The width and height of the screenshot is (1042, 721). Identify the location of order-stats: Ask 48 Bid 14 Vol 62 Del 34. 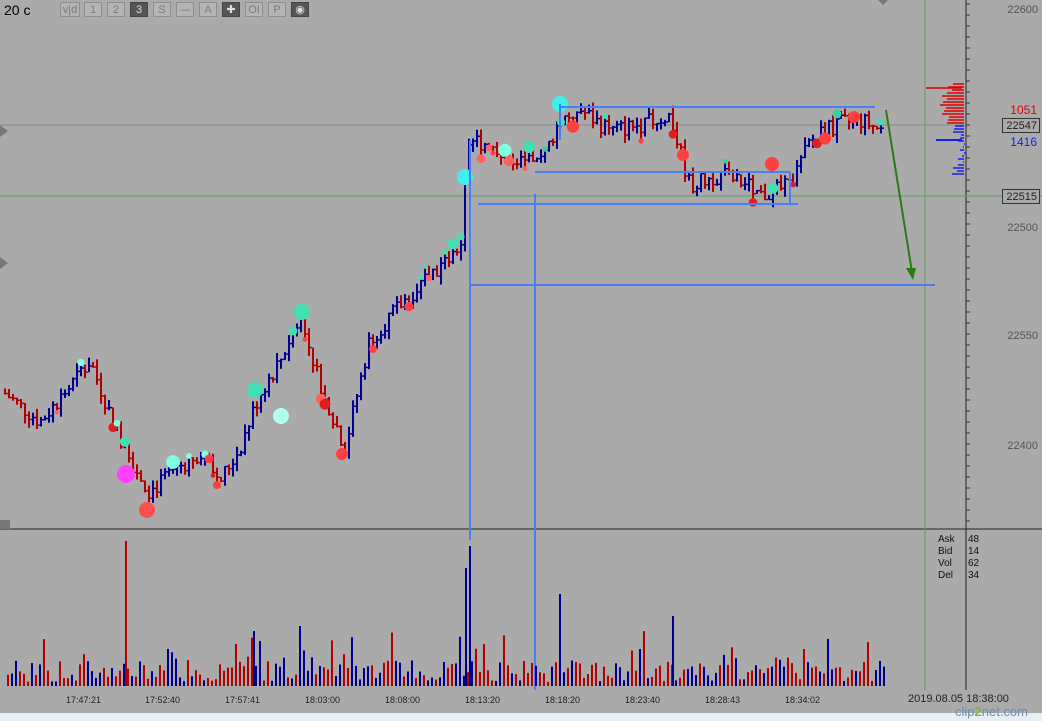
(958, 558).